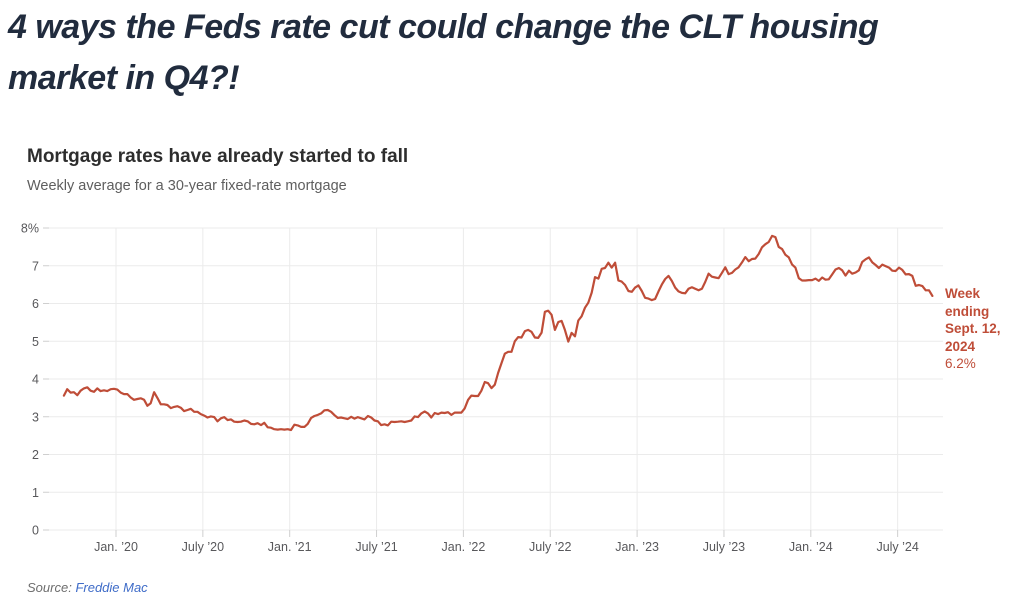 The image size is (1024, 601). Describe the element at coordinates (973, 328) in the screenshot. I see `annotation-line: Sept. 12,` at that location.